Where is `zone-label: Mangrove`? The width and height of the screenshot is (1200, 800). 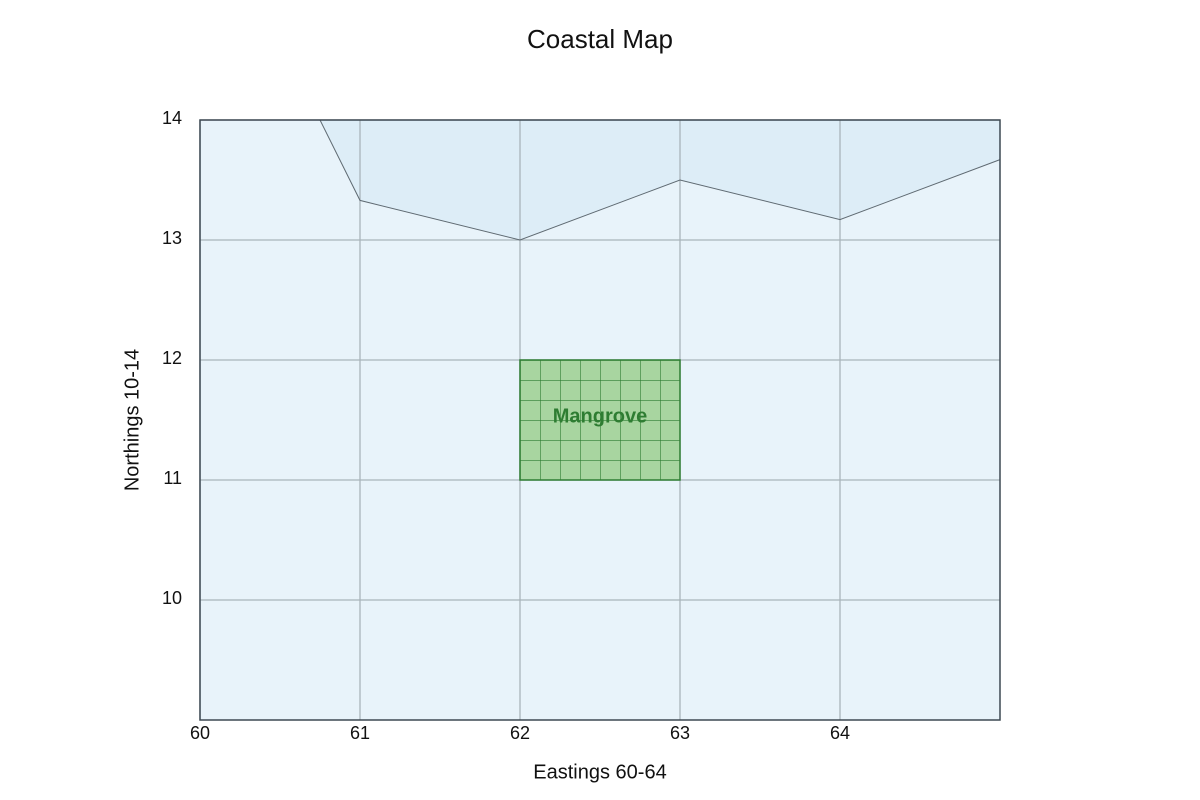 zone-label: Mangrove is located at coordinates (600, 416).